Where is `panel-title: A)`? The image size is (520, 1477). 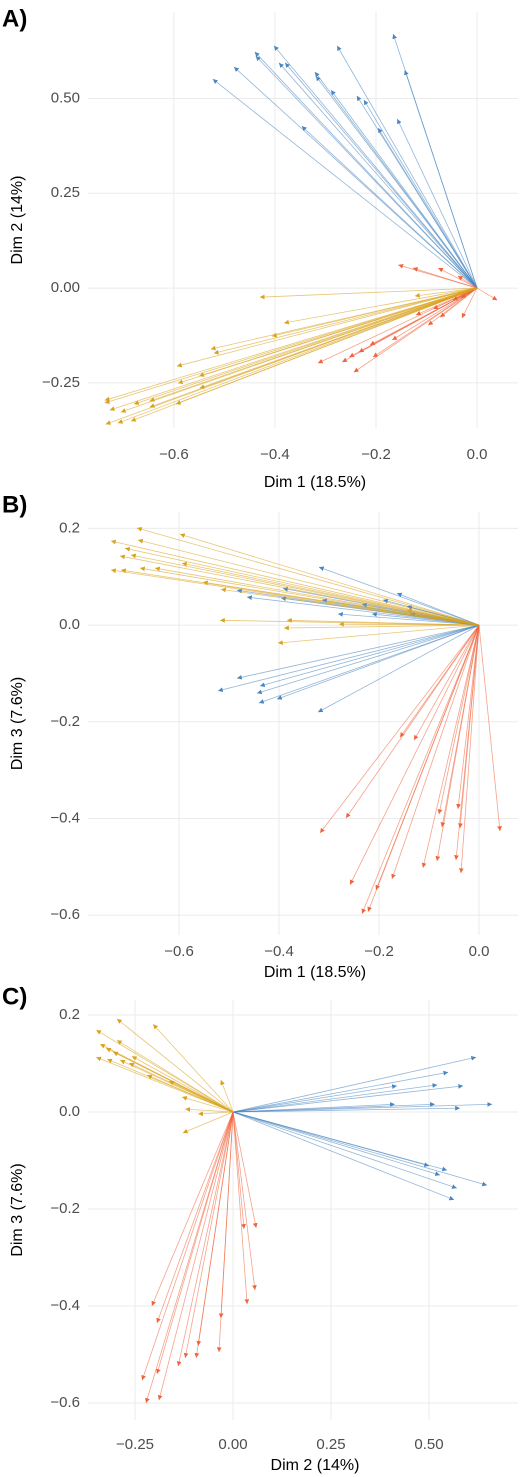 panel-title: A) is located at coordinates (14, 18).